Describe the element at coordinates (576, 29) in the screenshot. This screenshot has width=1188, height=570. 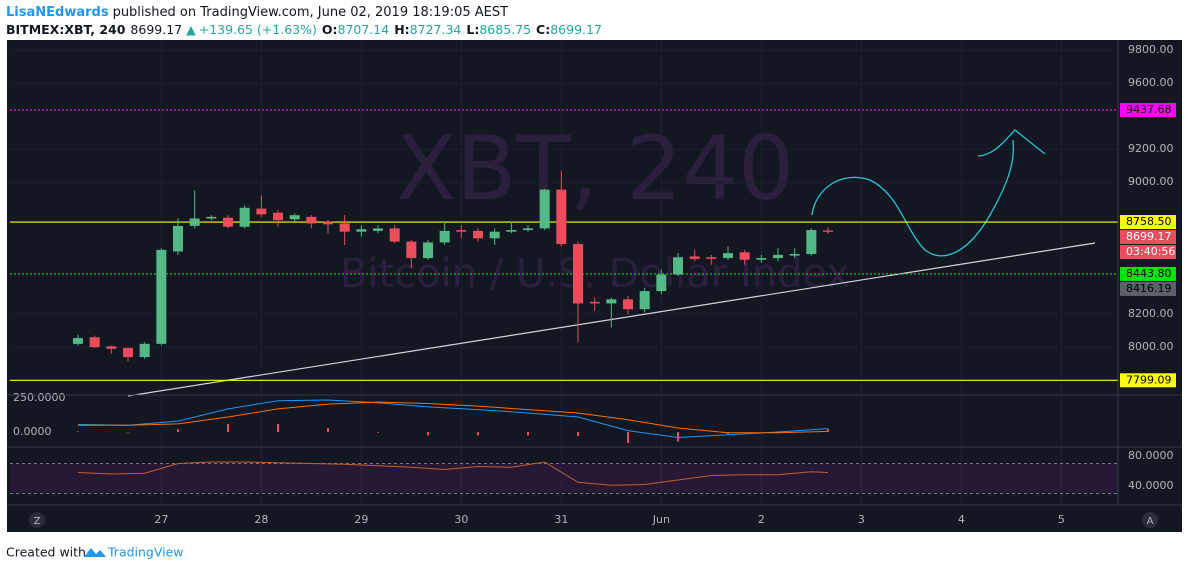
I see `close-value: 8699.17` at that location.